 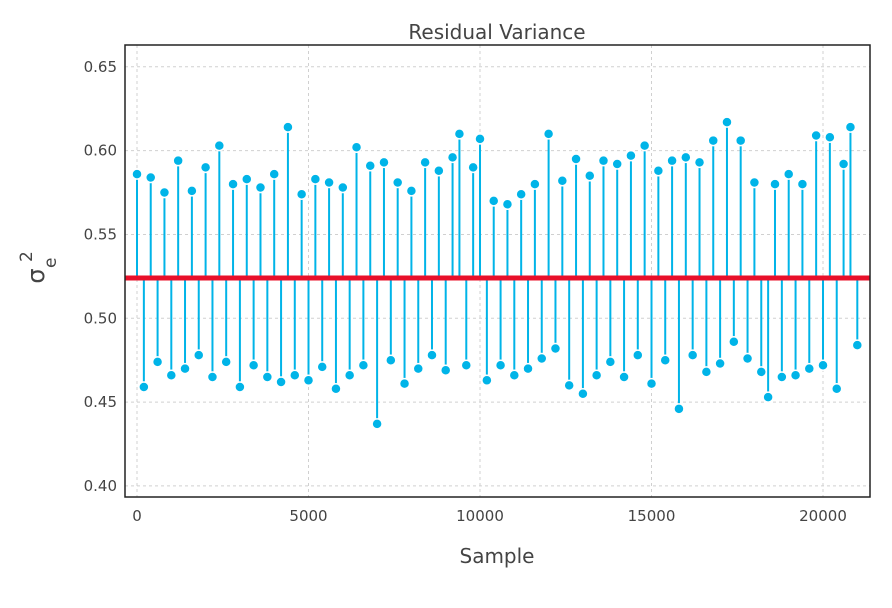 What do you see at coordinates (100, 318) in the screenshot?
I see `y-tick-label: 0.50` at bounding box center [100, 318].